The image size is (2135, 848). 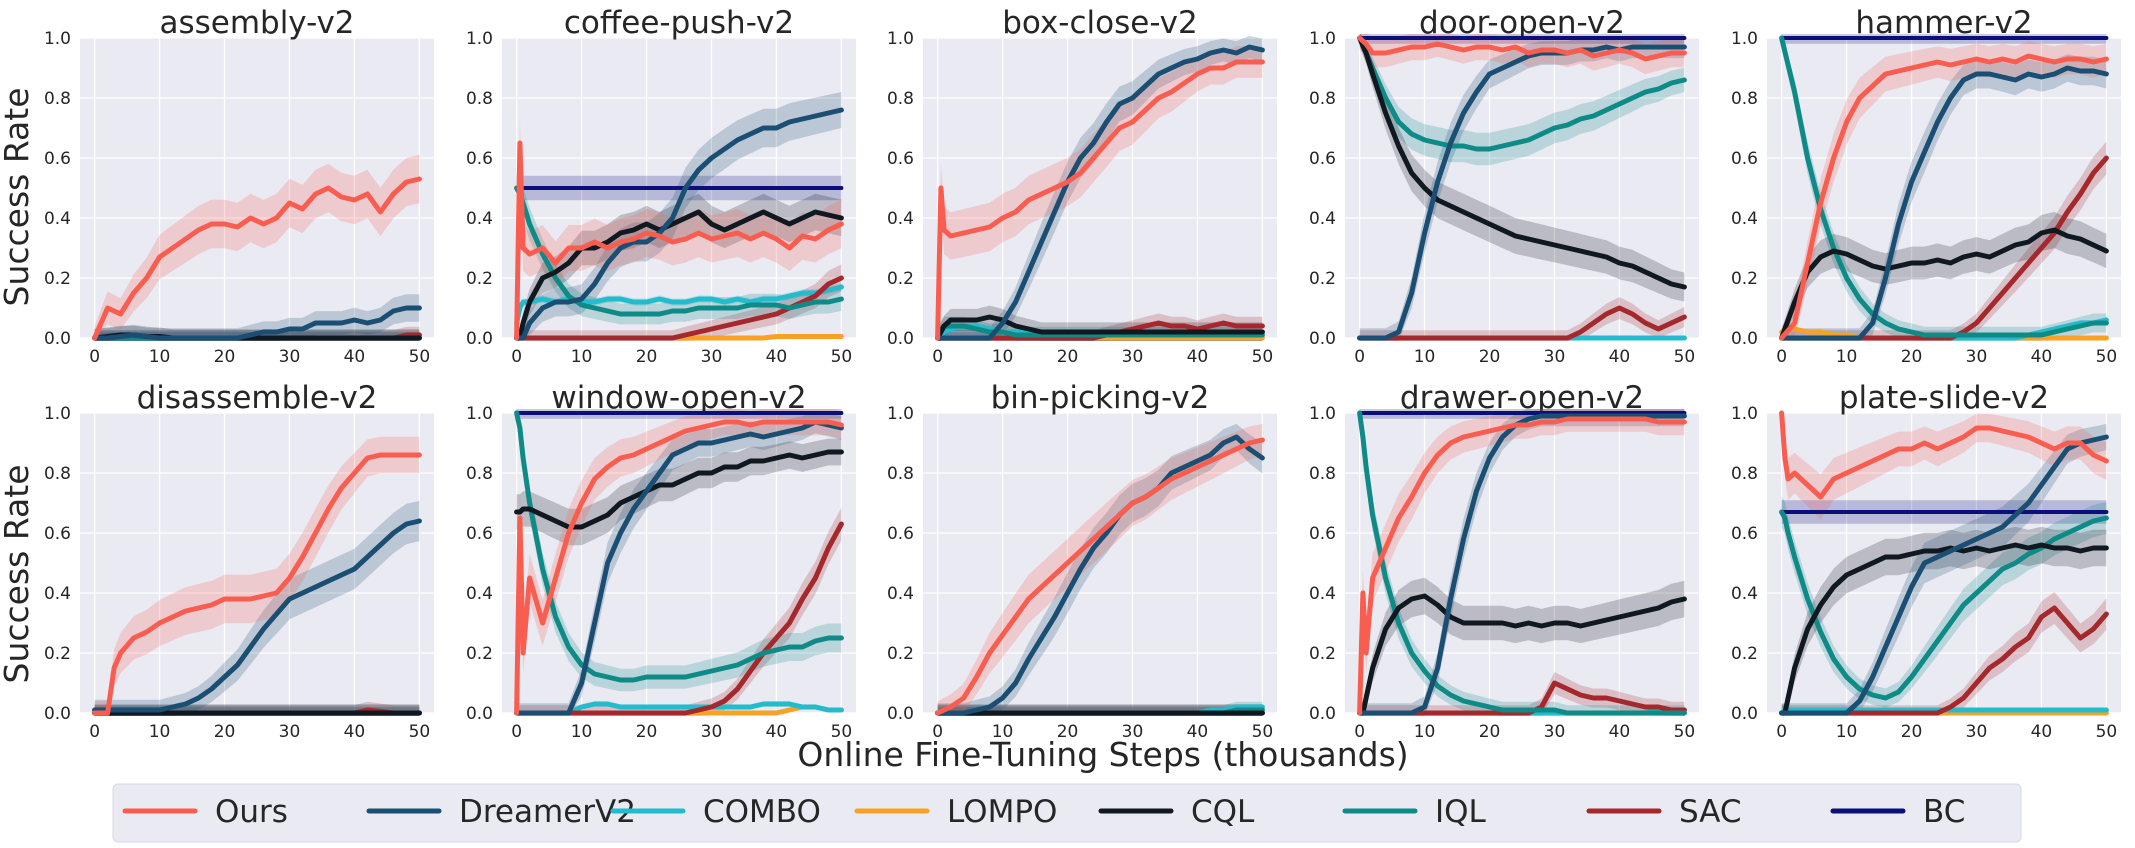 I want to click on band-sac, so click(x=1522, y=694).